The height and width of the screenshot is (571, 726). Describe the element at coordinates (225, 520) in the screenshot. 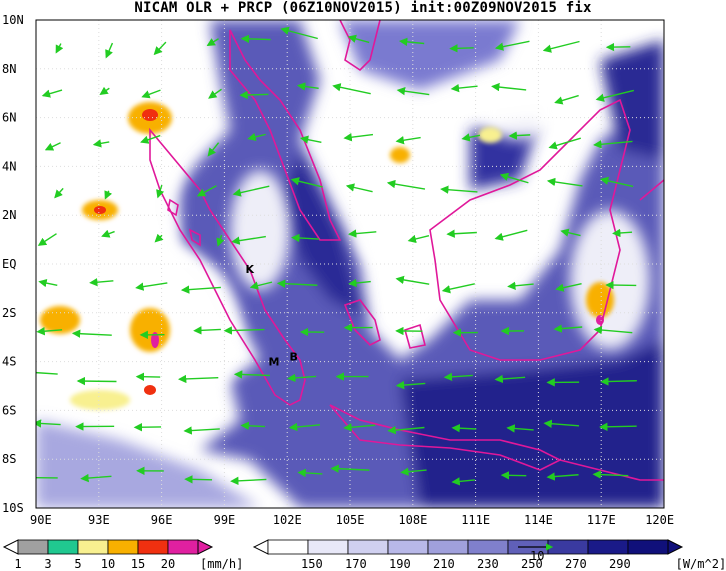

I see `lon-label-99e: 99E` at that location.